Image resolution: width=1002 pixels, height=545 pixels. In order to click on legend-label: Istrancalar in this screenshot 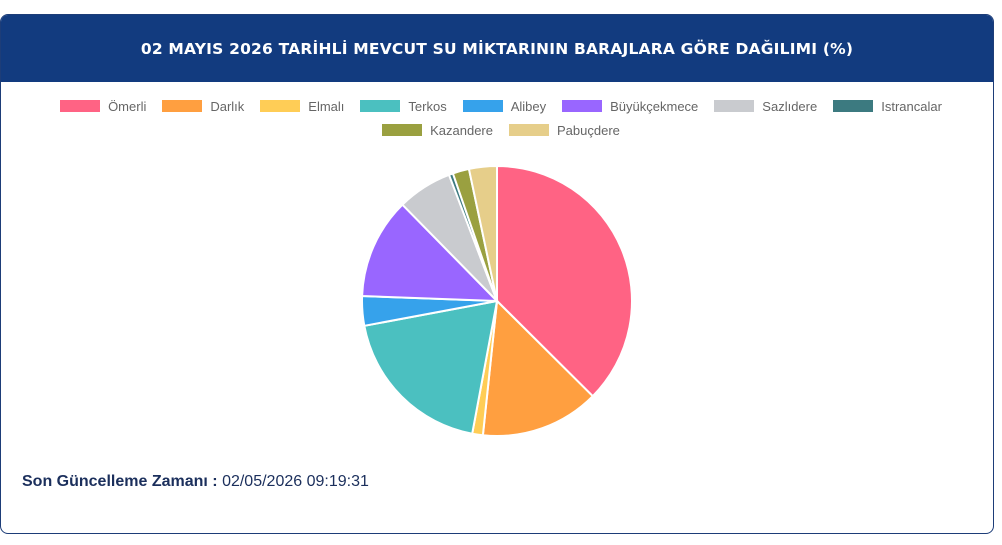, I will do `click(911, 106)`.